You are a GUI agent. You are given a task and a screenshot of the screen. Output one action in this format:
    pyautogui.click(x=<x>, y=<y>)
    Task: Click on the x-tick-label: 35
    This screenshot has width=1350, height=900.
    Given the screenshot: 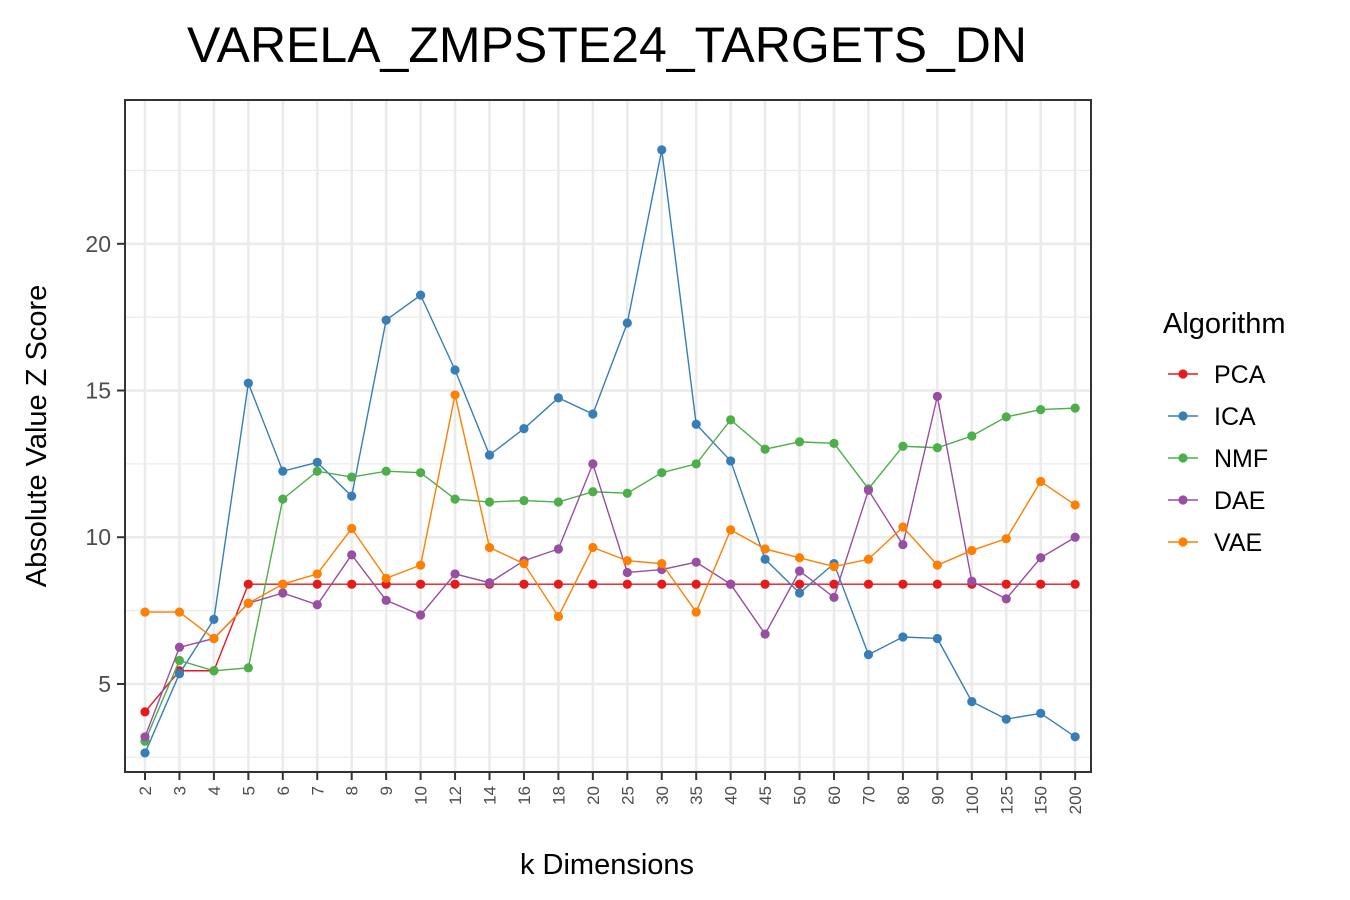 What is the action you would take?
    pyautogui.click(x=696, y=795)
    